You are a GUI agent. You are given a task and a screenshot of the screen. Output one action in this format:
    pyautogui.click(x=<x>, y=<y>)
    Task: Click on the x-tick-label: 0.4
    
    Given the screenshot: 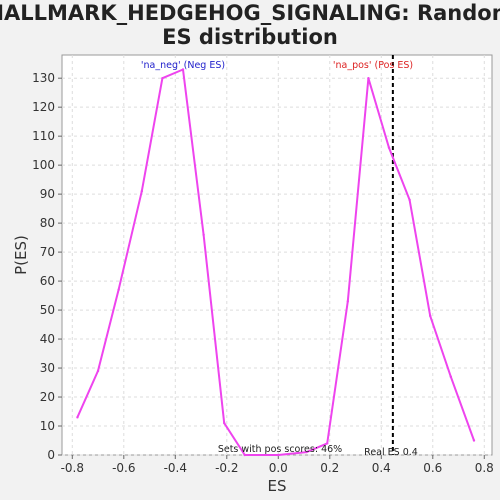 What is the action you would take?
    pyautogui.click(x=381, y=468)
    